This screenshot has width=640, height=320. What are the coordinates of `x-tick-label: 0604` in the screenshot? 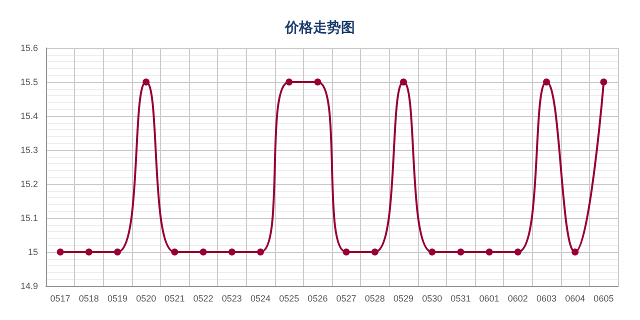 It's located at (575, 299).